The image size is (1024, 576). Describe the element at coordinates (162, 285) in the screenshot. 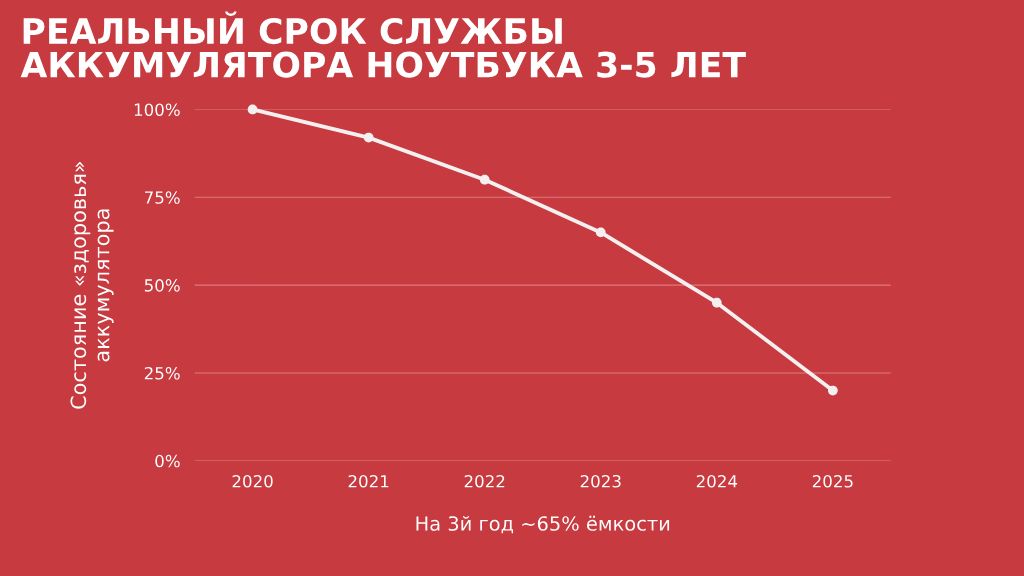

I see `y-tick-label: 50%` at that location.